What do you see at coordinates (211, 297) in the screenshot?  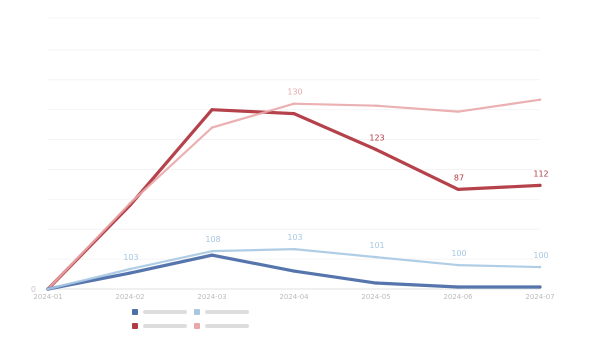 I see `x-tick-label: 2024-03` at bounding box center [211, 297].